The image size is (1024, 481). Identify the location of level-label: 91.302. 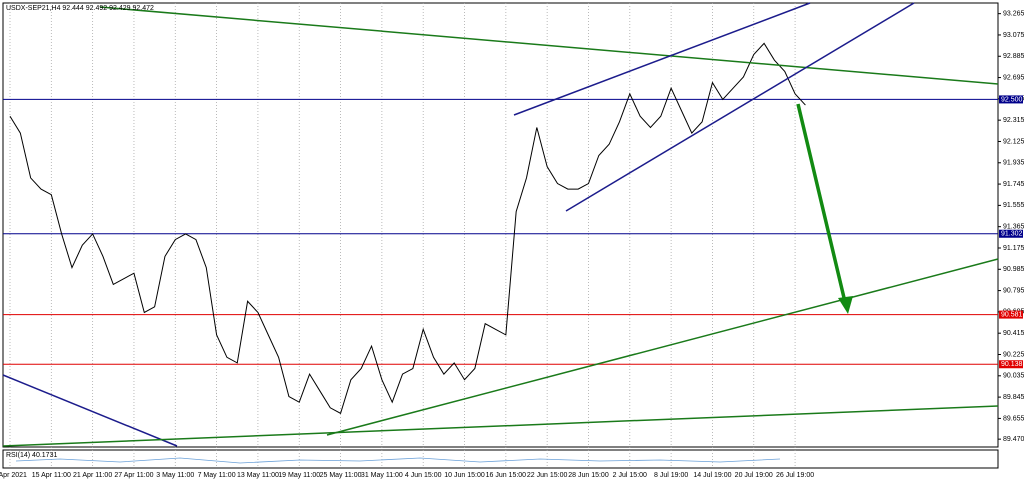
(1012, 234).